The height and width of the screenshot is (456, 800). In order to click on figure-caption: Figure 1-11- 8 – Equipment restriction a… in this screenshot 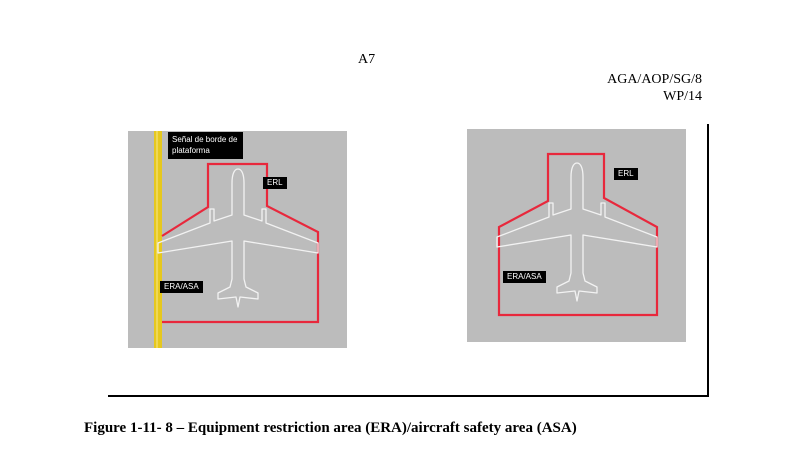, I will do `click(330, 428)`.